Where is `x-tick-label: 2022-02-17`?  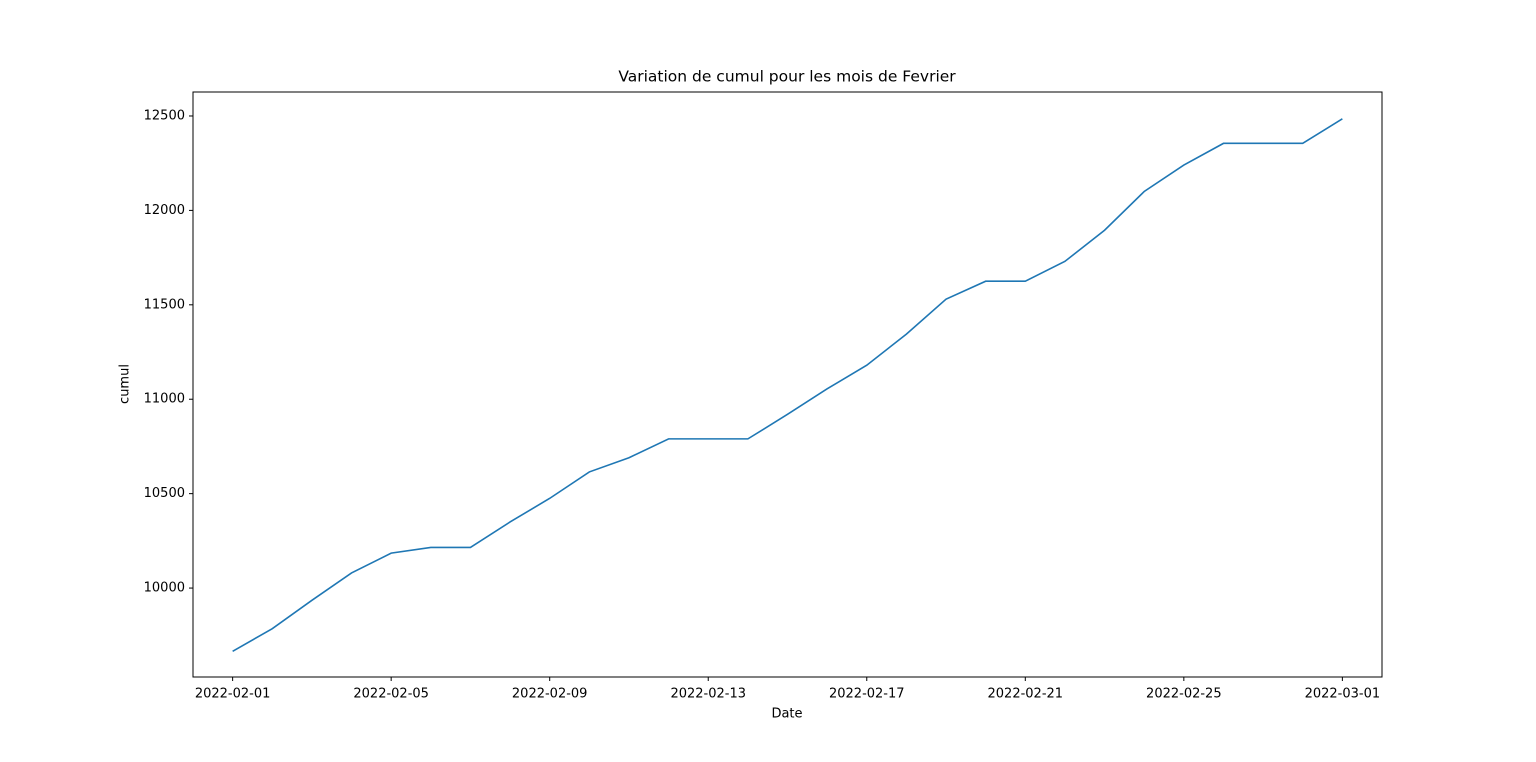 x-tick-label: 2022-02-17 is located at coordinates (867, 694).